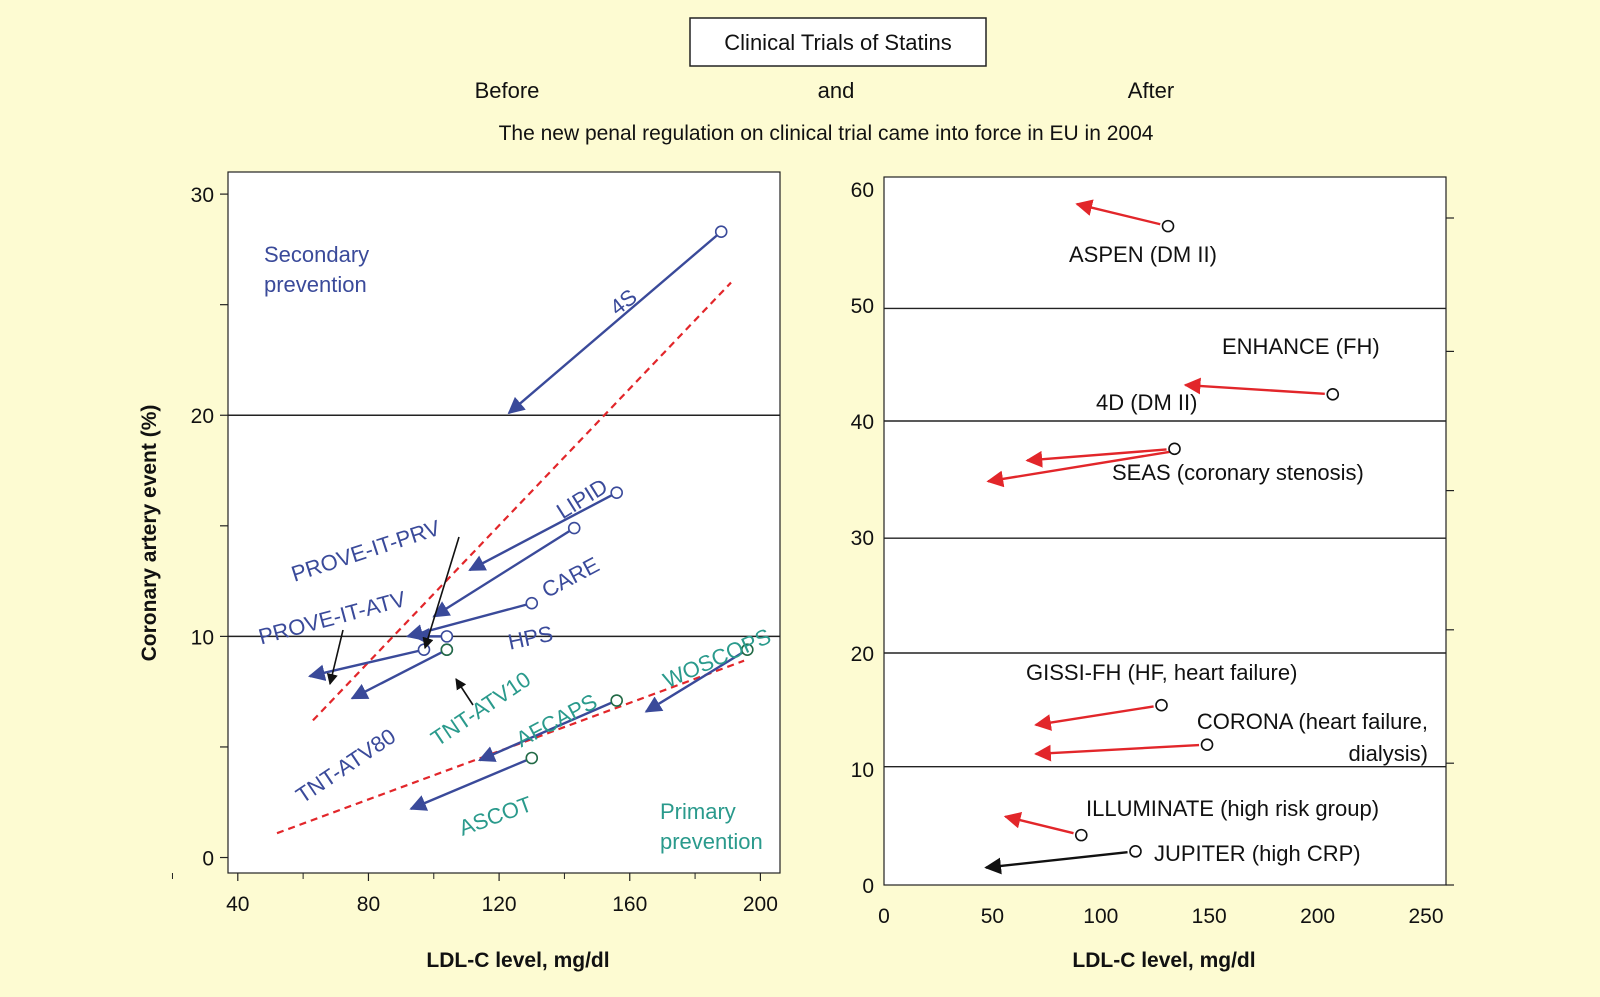  Describe the element at coordinates (862, 770) in the screenshot. I see `right-y-tick-label: 10` at that location.